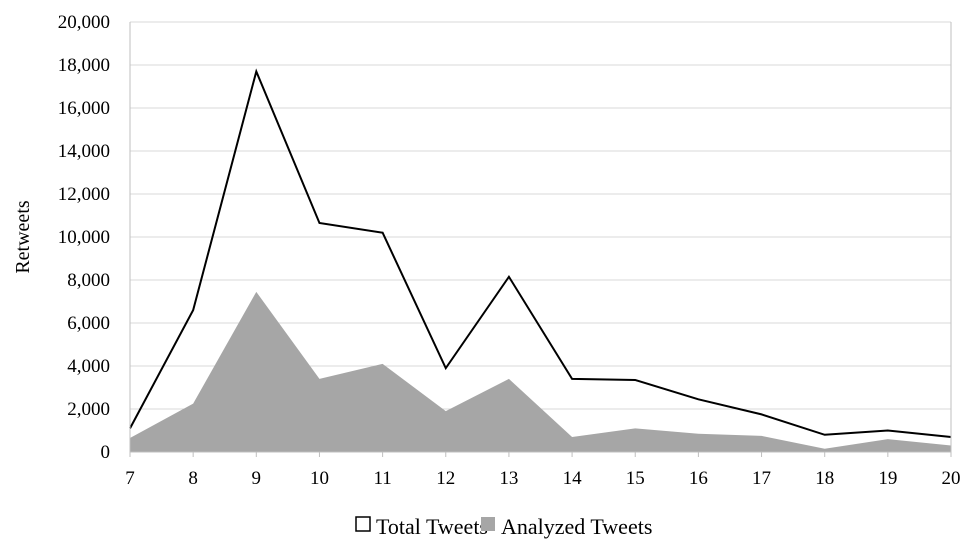 This screenshot has width=965, height=555. What do you see at coordinates (84, 151) in the screenshot?
I see `y-tick-label: 14,000` at bounding box center [84, 151].